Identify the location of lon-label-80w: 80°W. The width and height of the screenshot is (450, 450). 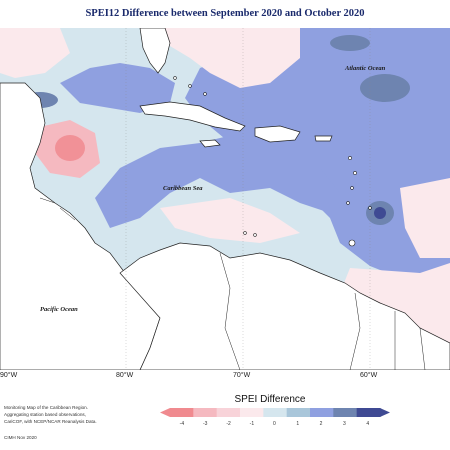
(125, 375).